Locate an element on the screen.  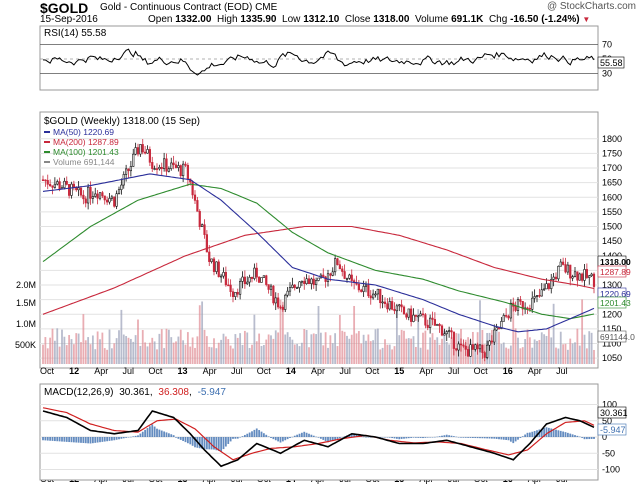
price-tick-label: 1100 is located at coordinates (611, 344).